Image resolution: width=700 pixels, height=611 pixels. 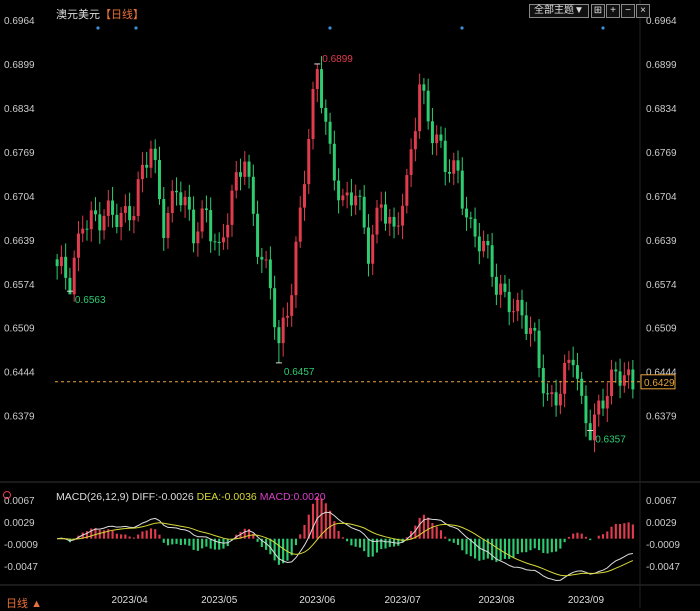 I want to click on y-tick-label-right: 0.6769, so click(x=661, y=153).